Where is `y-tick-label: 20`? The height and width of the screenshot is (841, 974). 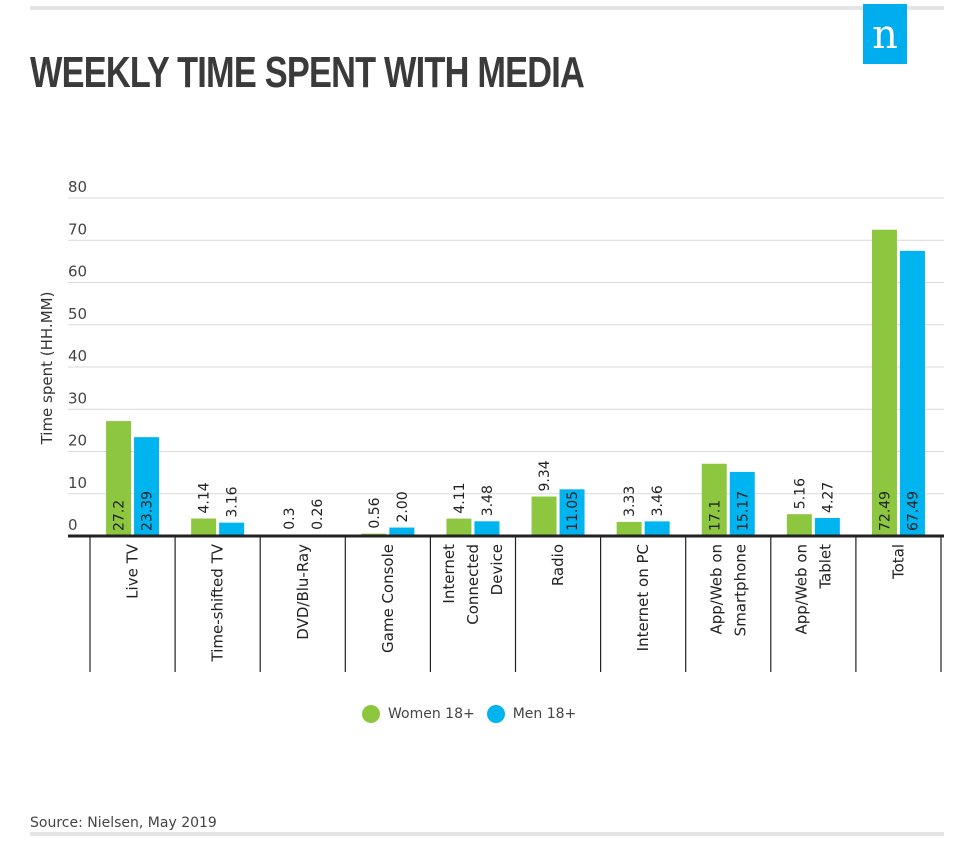 y-tick-label: 20 is located at coordinates (77, 441).